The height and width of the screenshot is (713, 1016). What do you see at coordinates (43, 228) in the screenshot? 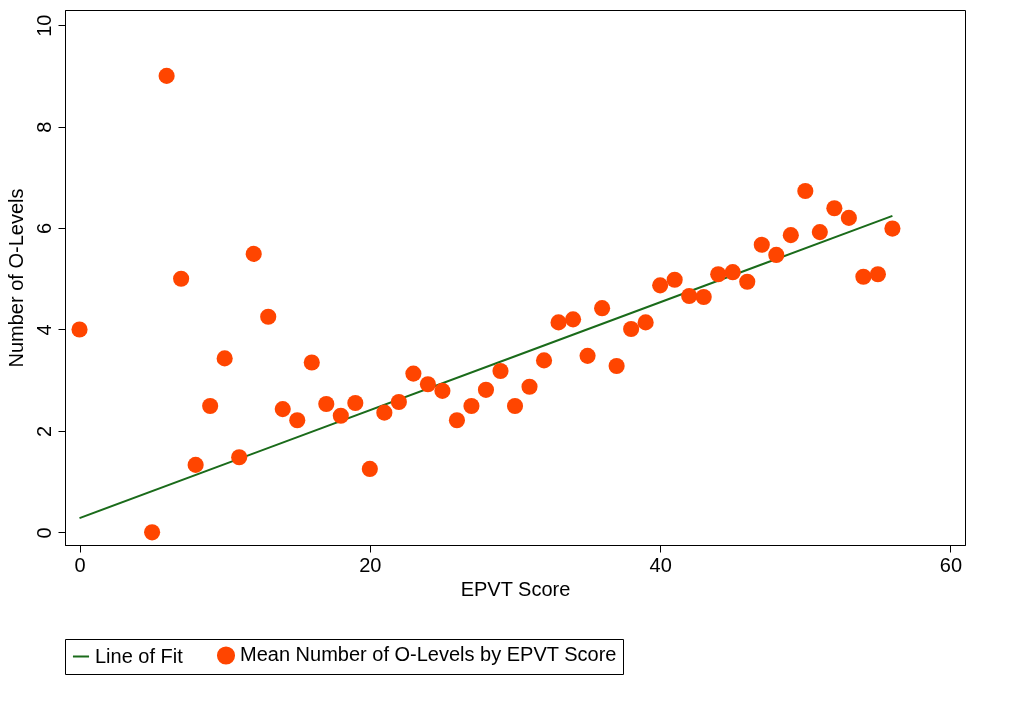
I see `y-tick-label: 6` at bounding box center [43, 228].